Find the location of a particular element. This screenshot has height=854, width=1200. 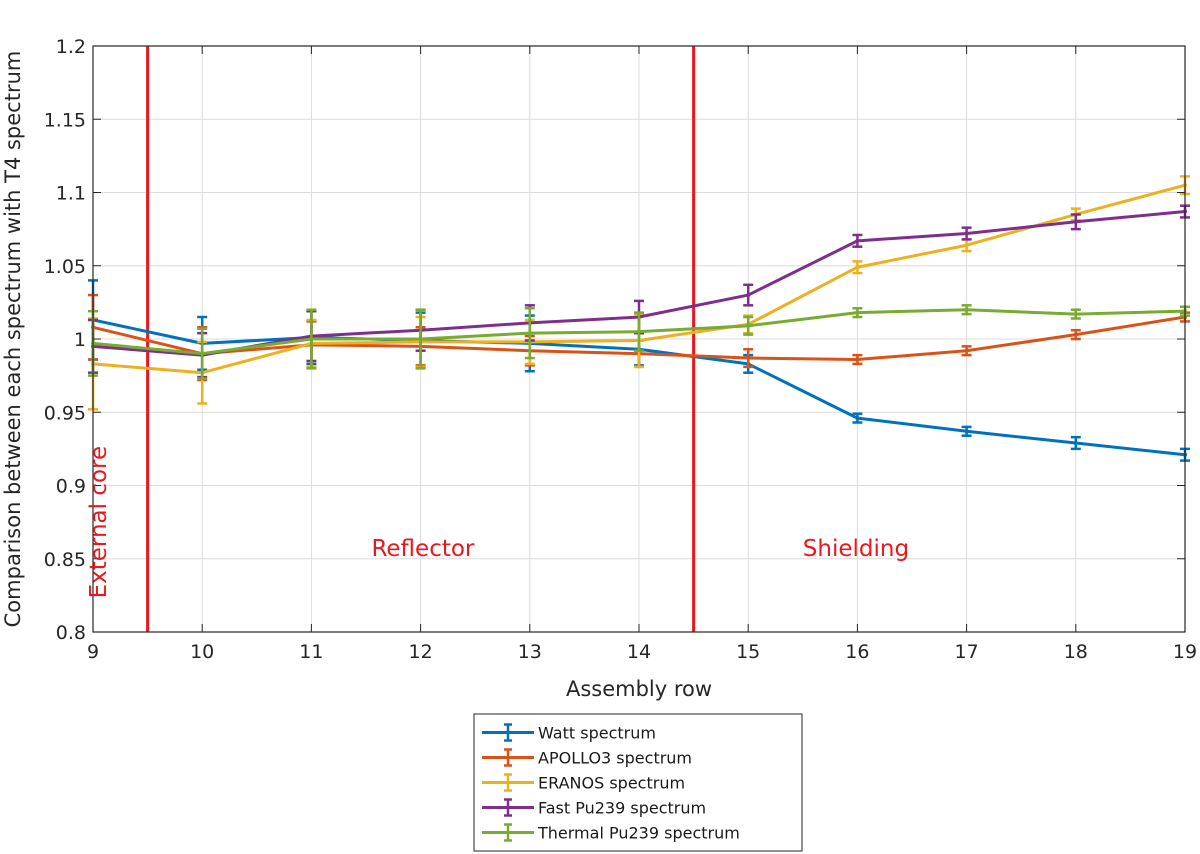

x-tick-label: 16 is located at coordinates (857, 652).